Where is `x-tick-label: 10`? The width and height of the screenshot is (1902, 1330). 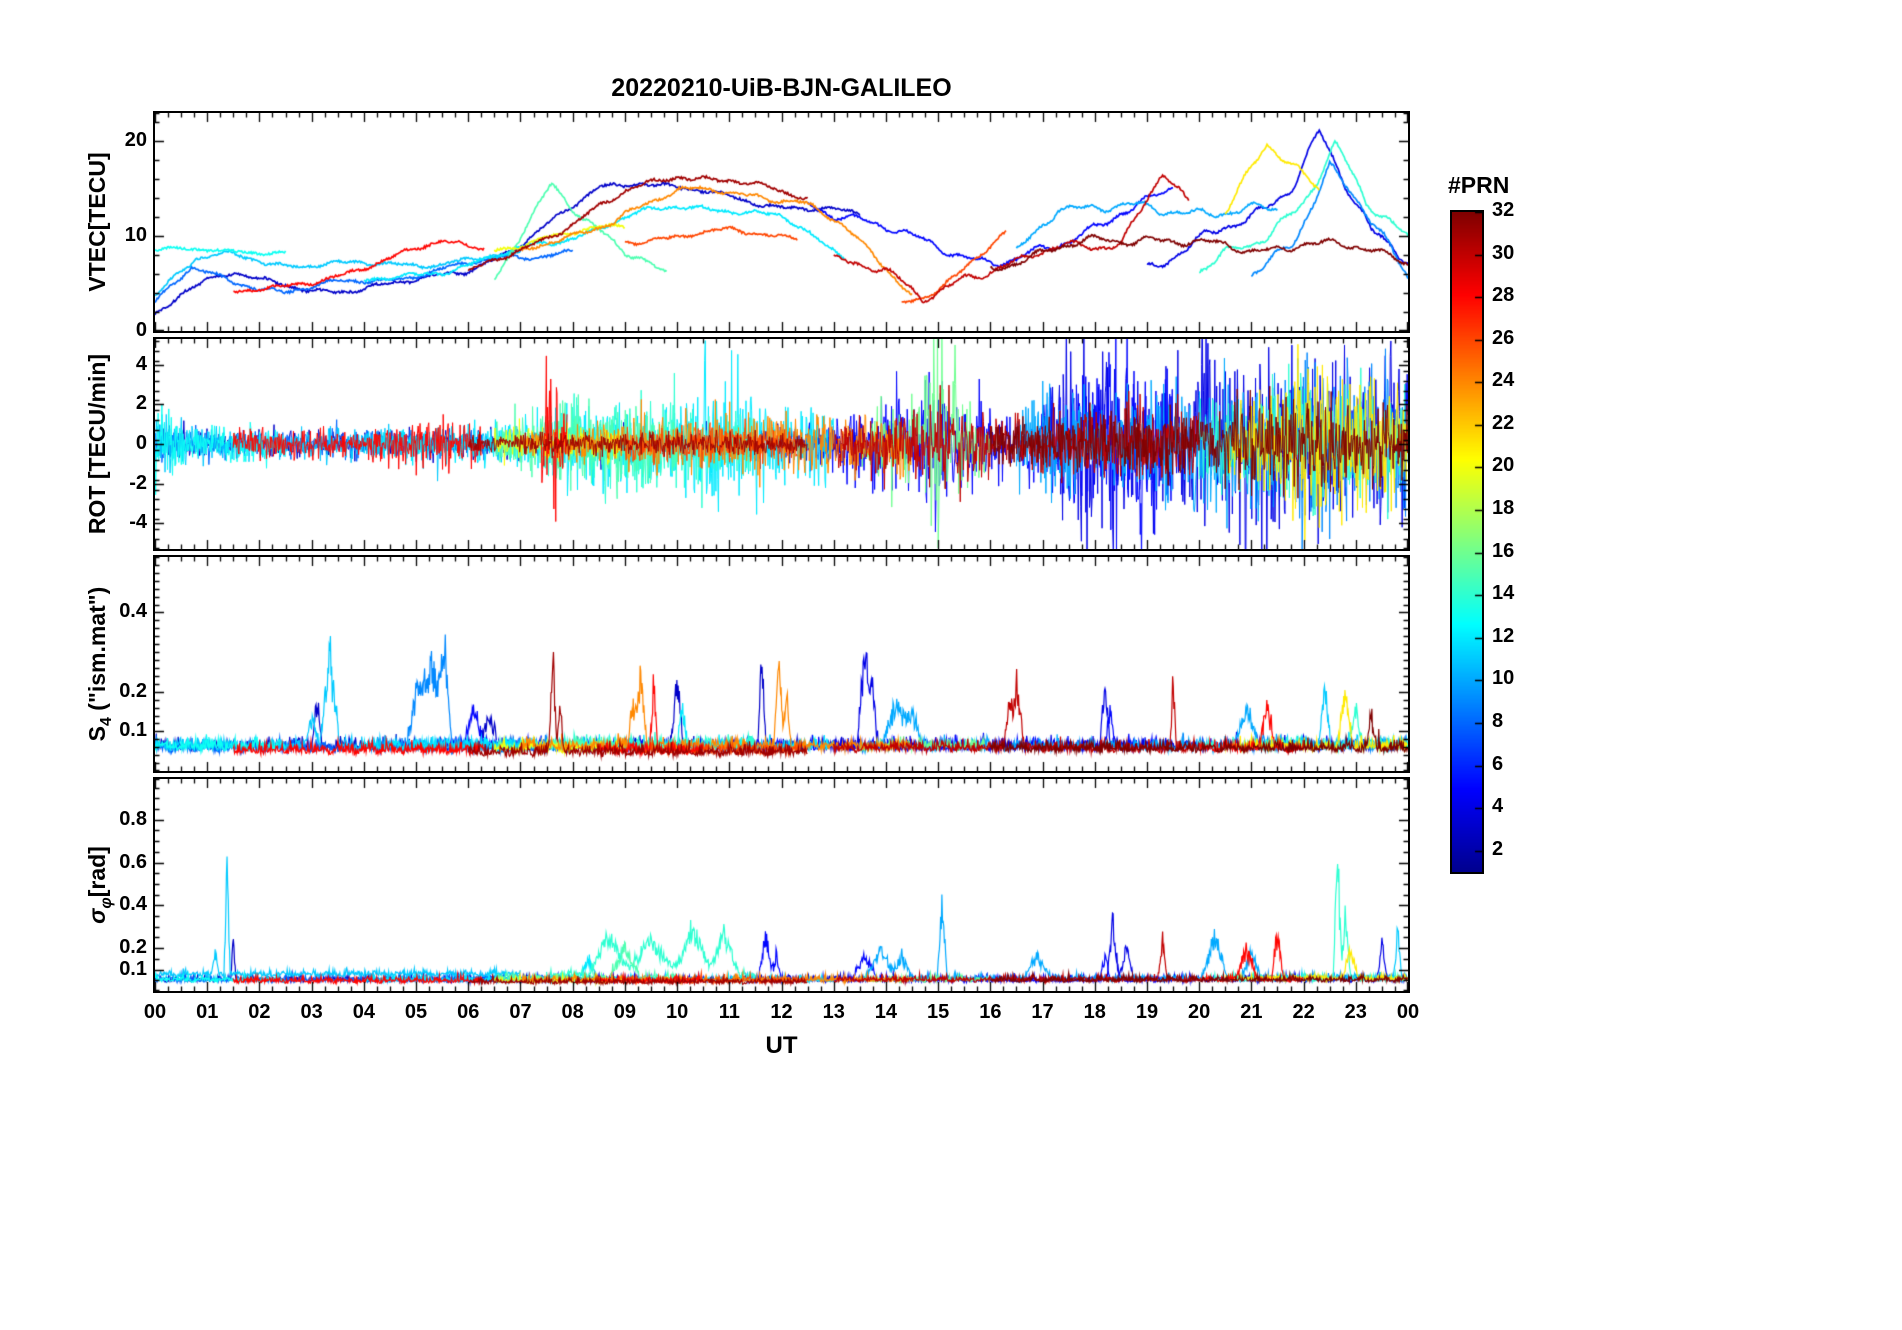 x-tick-label: 10 is located at coordinates (677, 1012).